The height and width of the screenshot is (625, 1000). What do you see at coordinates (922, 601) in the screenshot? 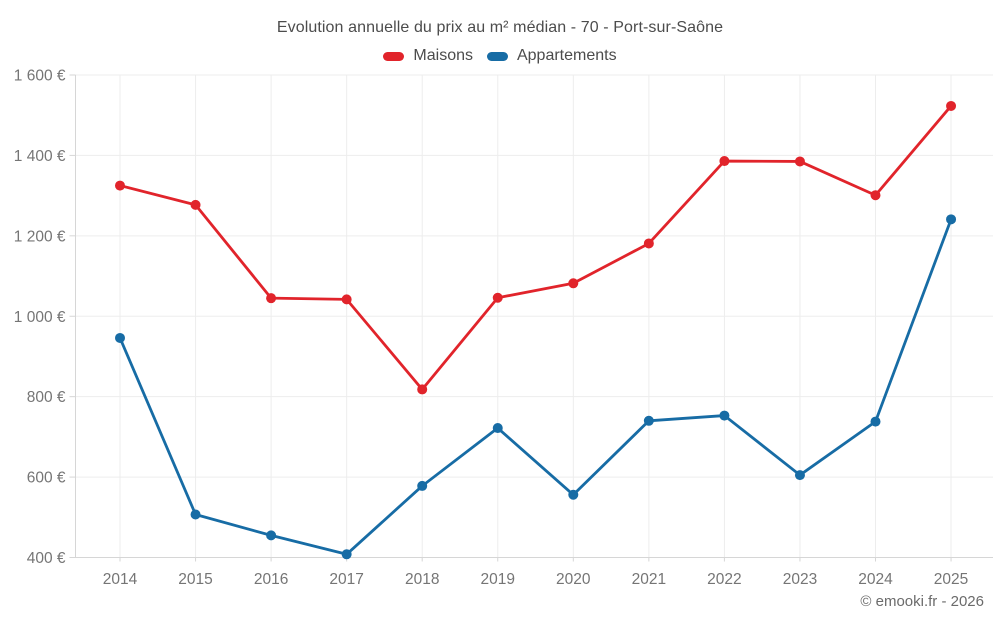
I see `copyright-footer: © emooki.fr - 2026` at bounding box center [922, 601].